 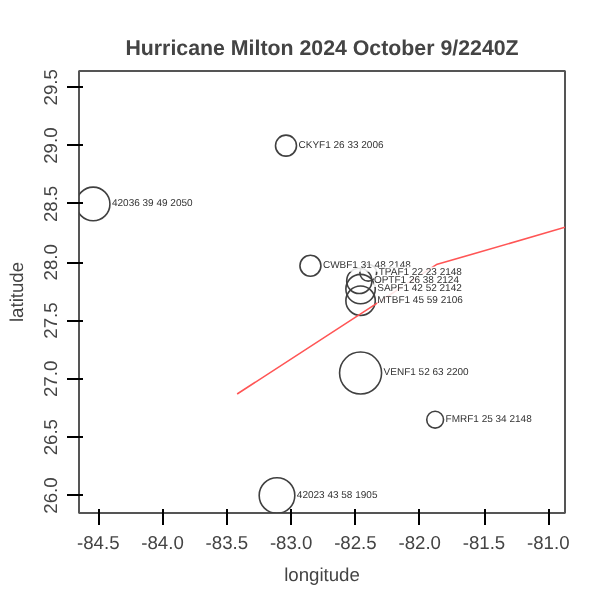 What do you see at coordinates (51, 87) in the screenshot?
I see `y-tick-label: 29.5` at bounding box center [51, 87].